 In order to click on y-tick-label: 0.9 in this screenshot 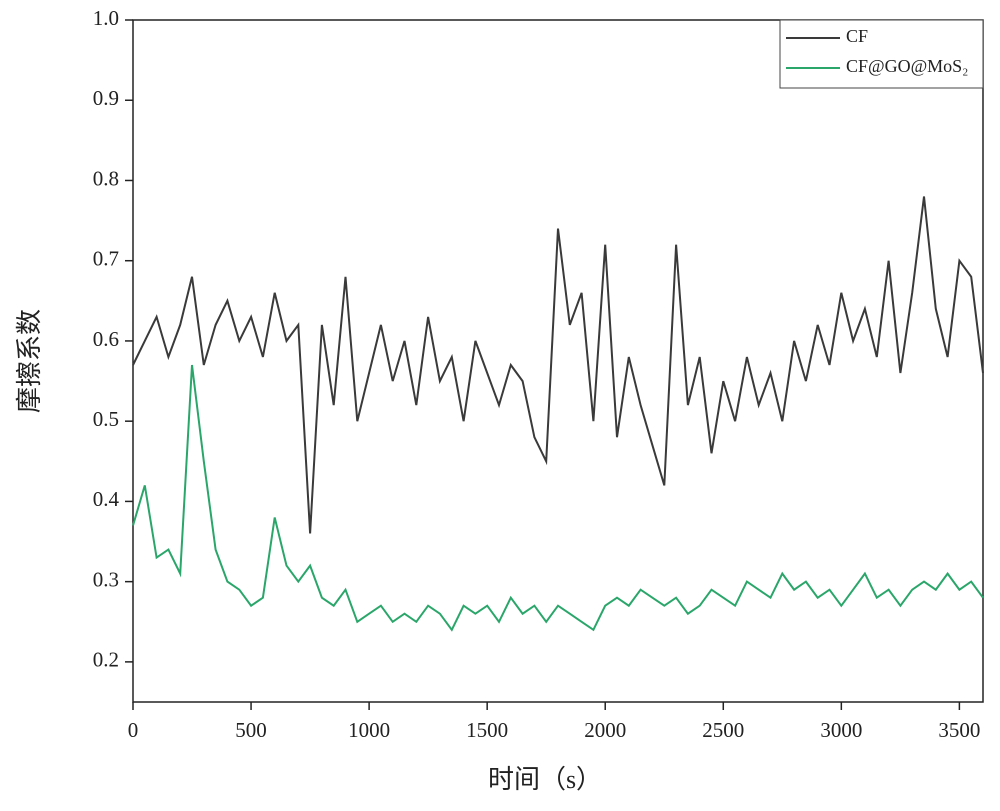, I will do `click(106, 98)`.